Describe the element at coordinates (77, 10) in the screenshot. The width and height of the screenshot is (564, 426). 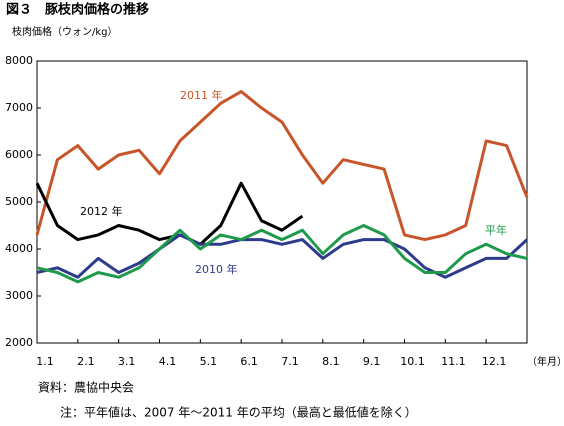
I see `chart-title: 図３ 豚枝肉価格の推移` at that location.